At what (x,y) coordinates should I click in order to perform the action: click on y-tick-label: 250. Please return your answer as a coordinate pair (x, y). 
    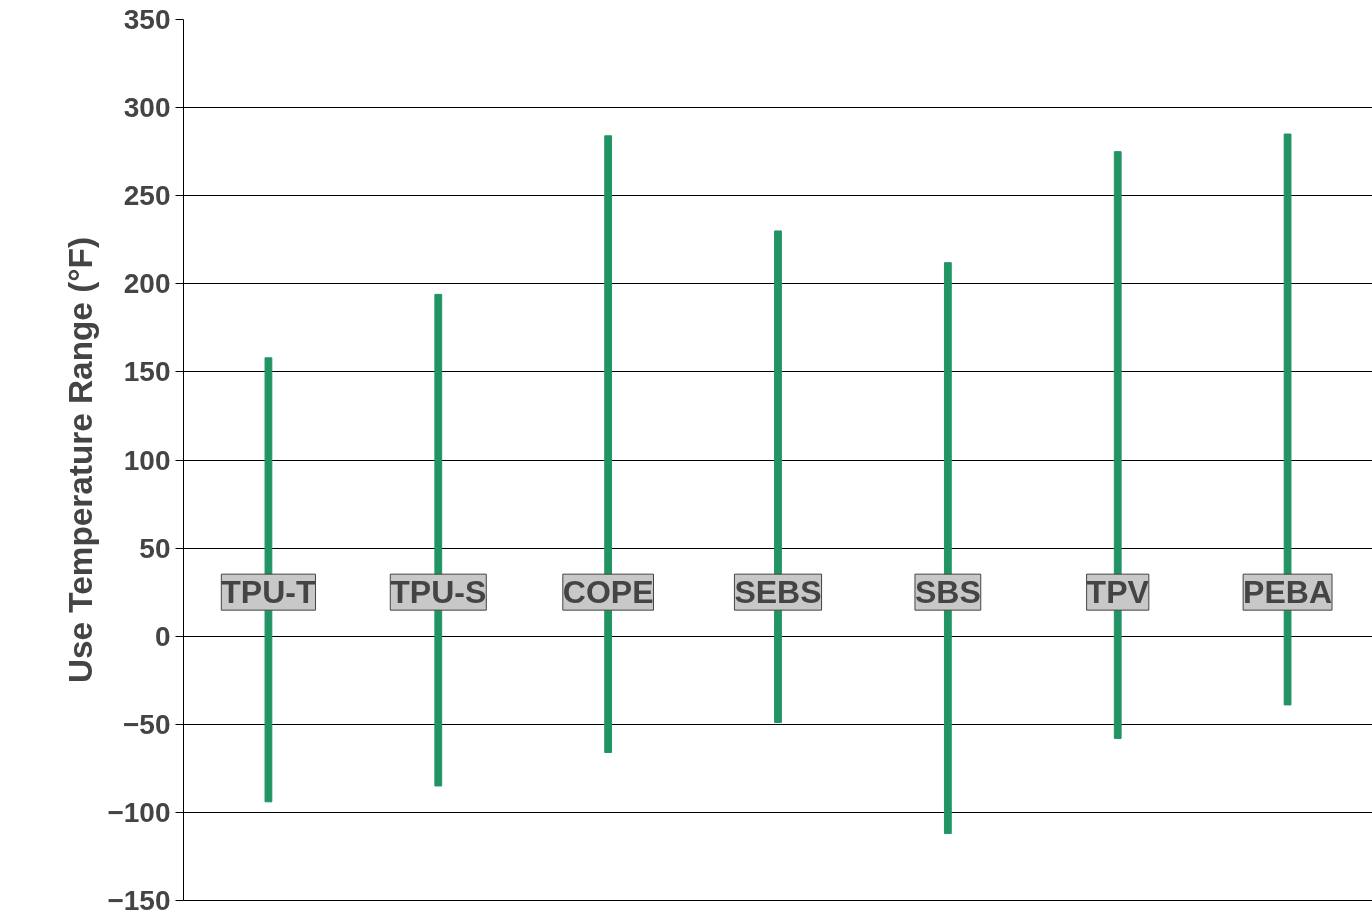
    Looking at the image, I should click on (147, 196).